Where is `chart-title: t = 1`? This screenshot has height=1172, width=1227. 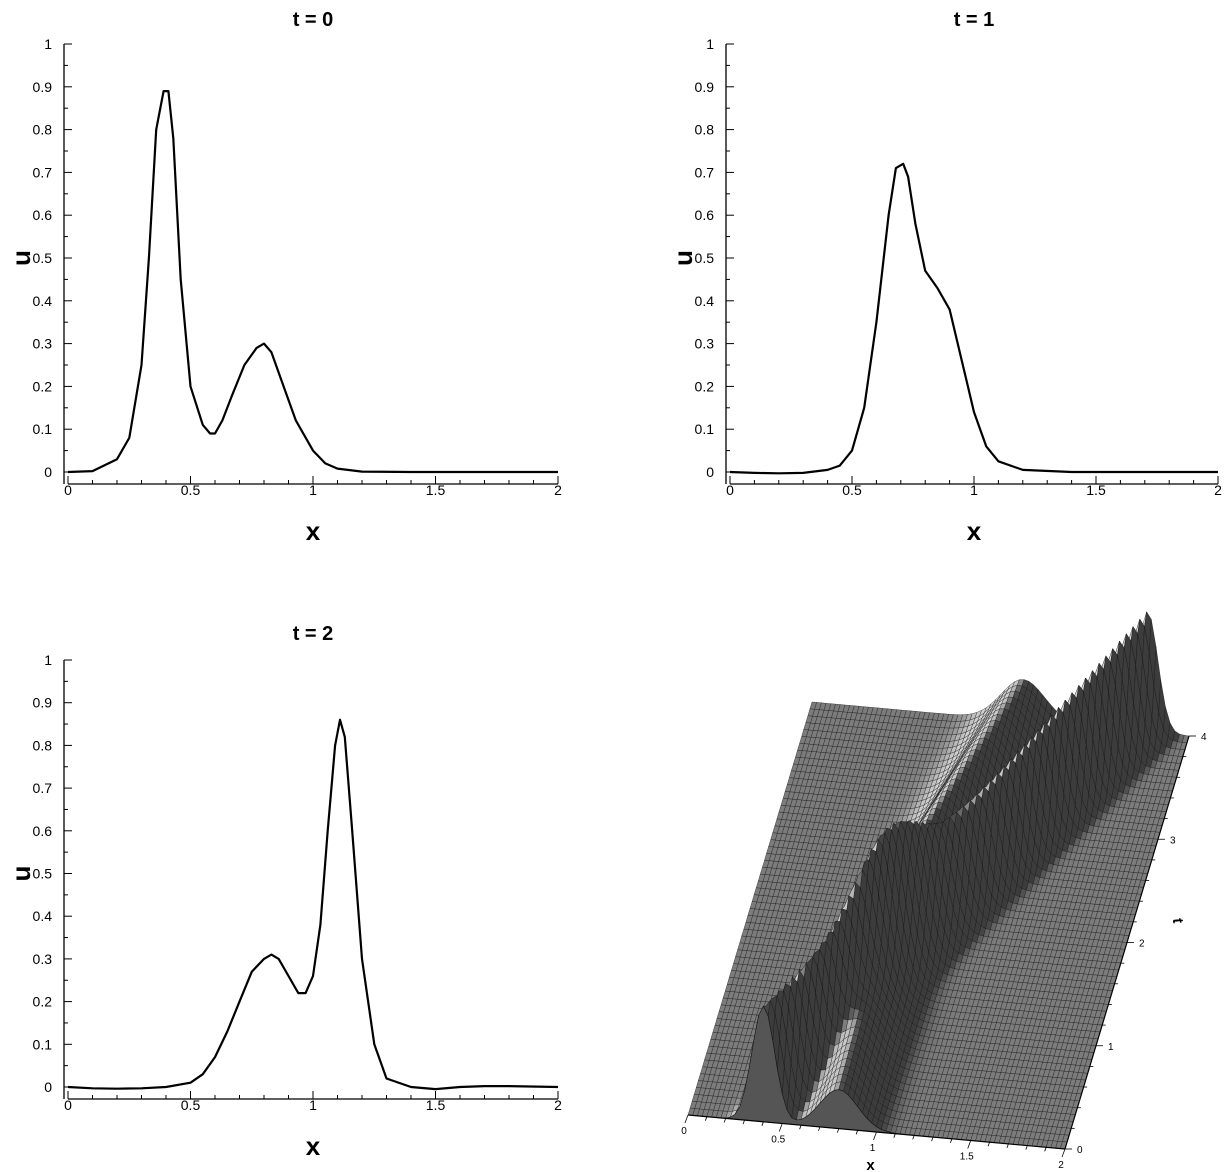
chart-title: t = 1 is located at coordinates (974, 20).